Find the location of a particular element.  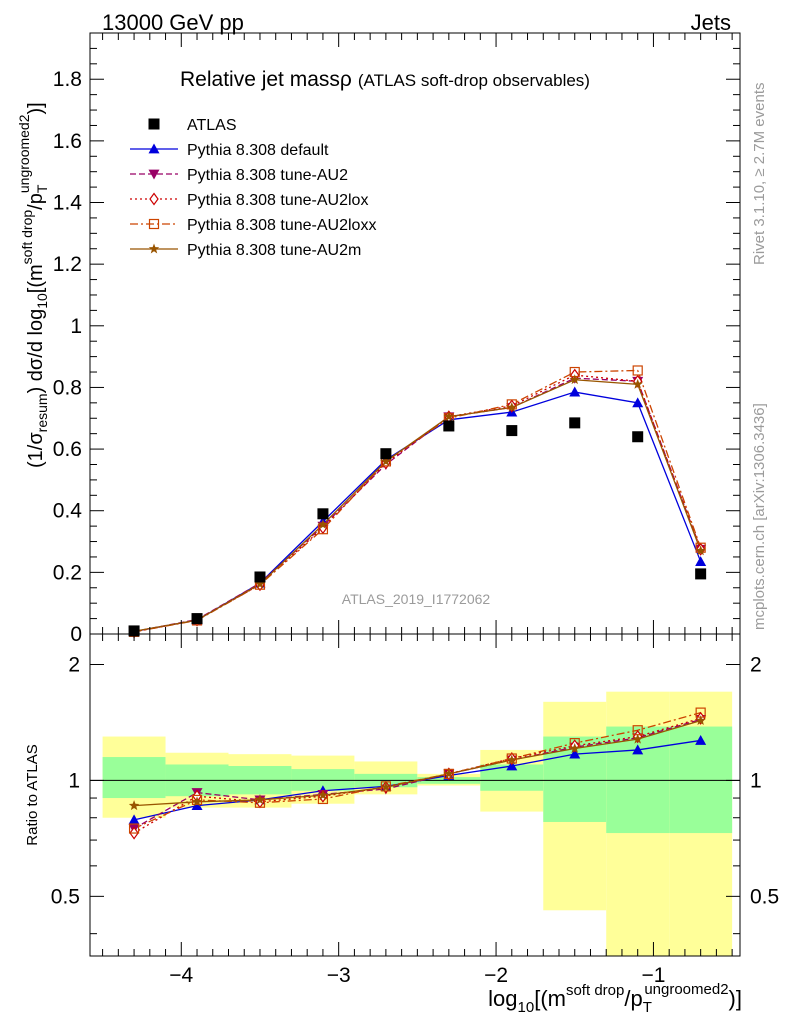

plot-title-suffix: (ATLAS soft-drop observables) is located at coordinates (474, 80).